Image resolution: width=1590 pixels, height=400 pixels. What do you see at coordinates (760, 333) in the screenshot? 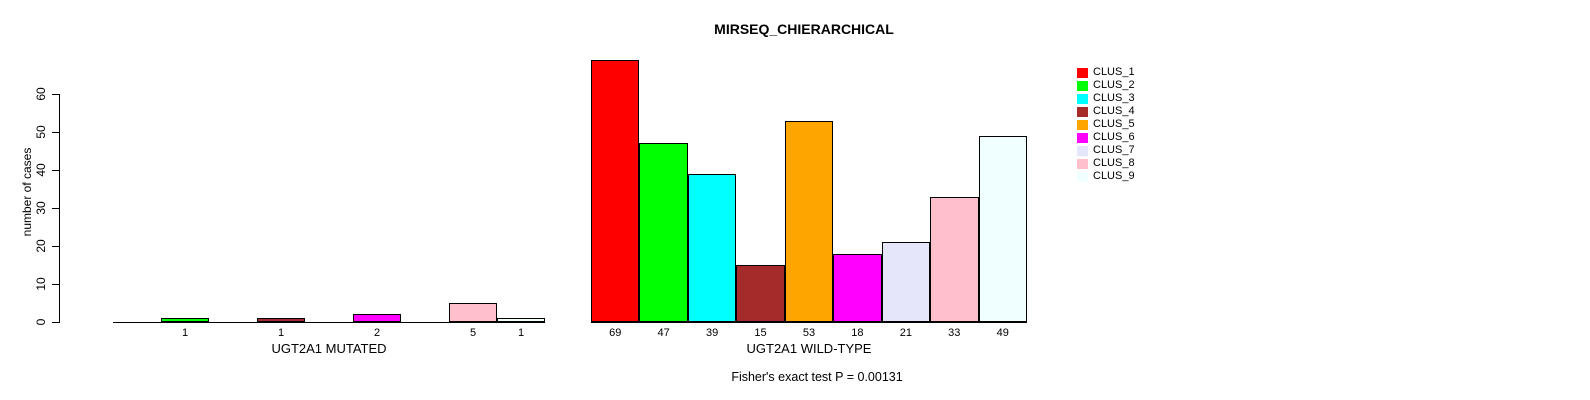
I see `bar-value-label: 15` at bounding box center [760, 333].